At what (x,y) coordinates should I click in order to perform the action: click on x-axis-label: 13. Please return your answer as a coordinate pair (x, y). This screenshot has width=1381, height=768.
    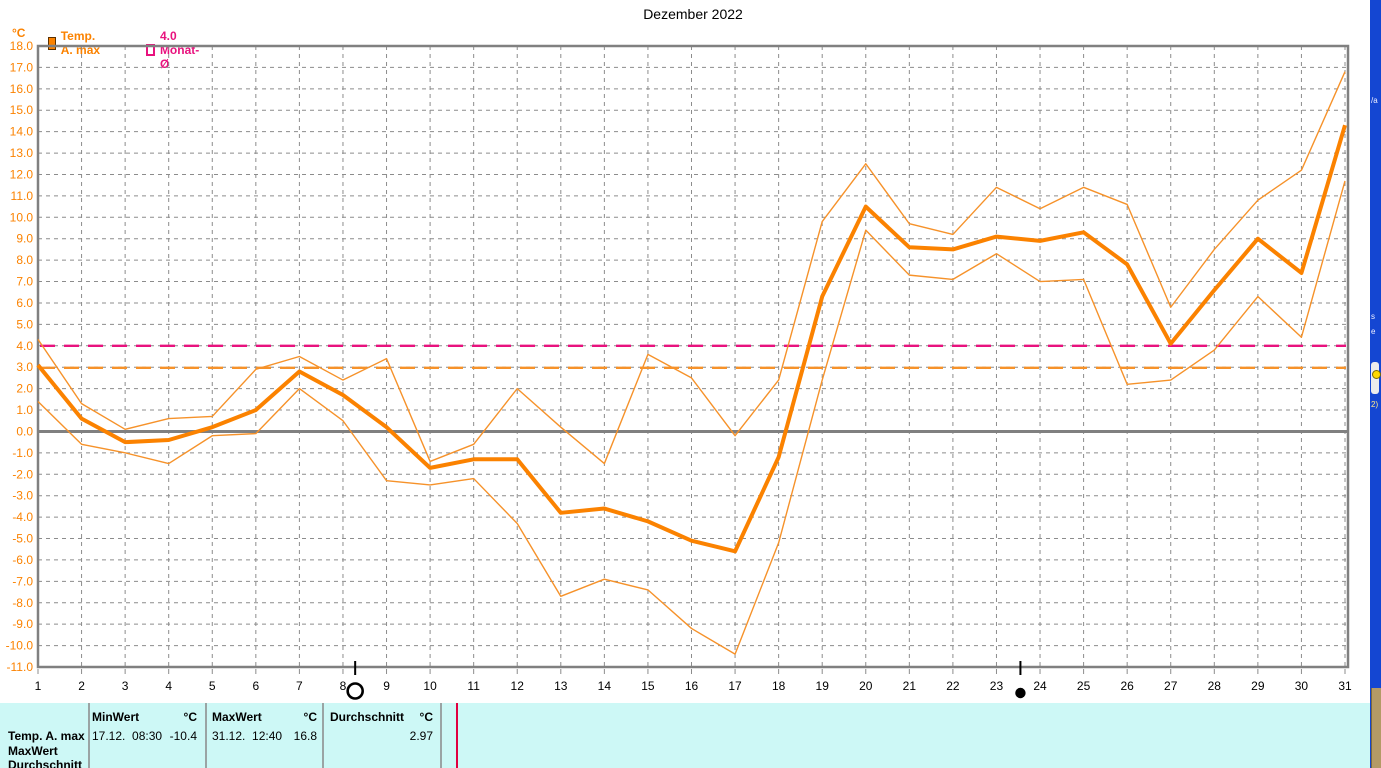
    Looking at the image, I should click on (561, 686).